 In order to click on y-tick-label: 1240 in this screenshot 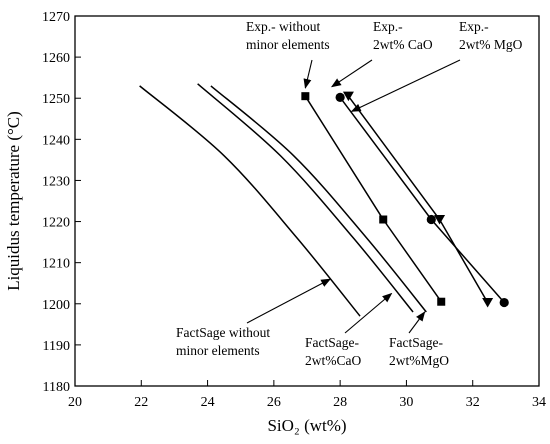, I will do `click(56, 140)`.